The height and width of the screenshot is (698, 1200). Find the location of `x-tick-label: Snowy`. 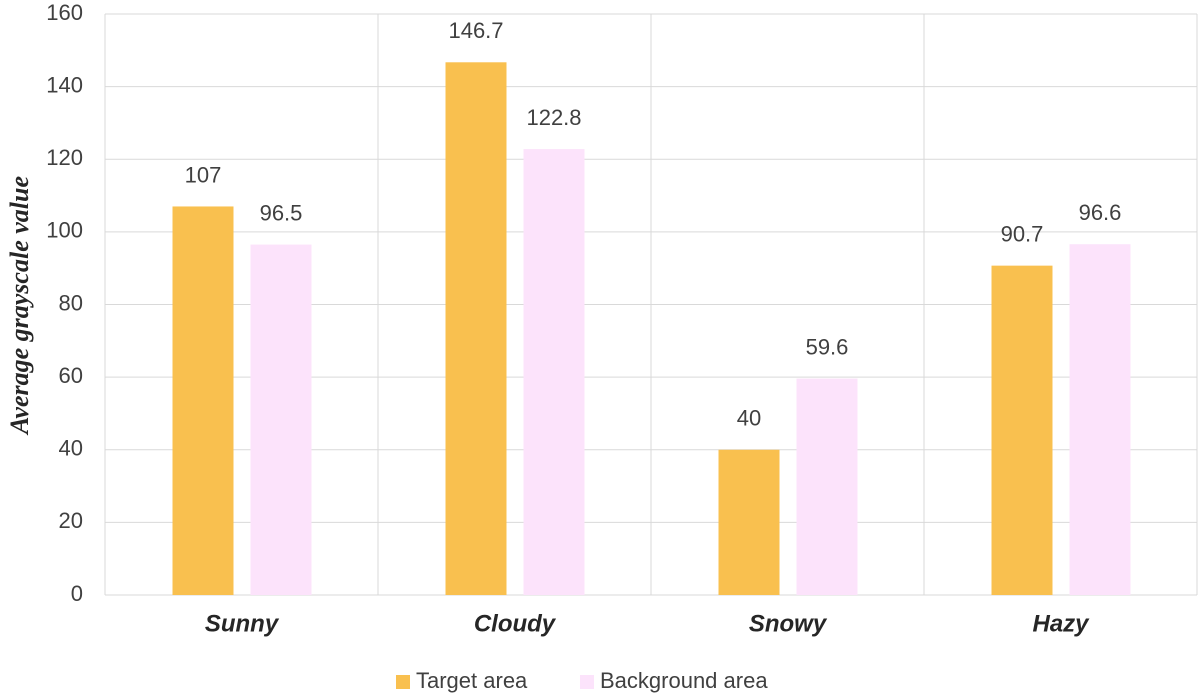

x-tick-label: Snowy is located at coordinates (788, 623).